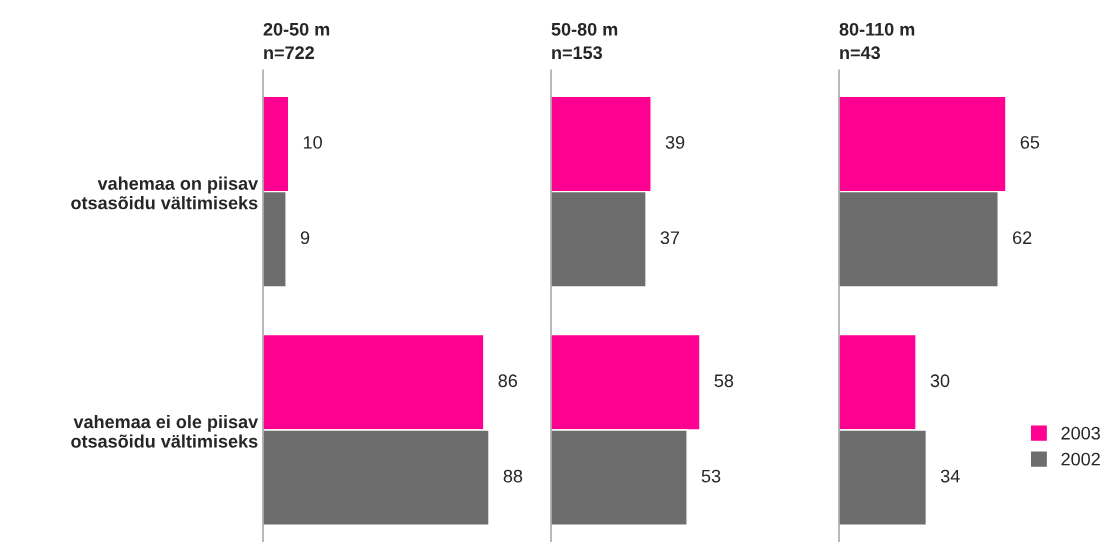 This screenshot has height=542, width=1118. What do you see at coordinates (165, 431) in the screenshot?
I see `y-tick-label: vahemaa ei ole piisav otsasõidu vältimiseks` at bounding box center [165, 431].